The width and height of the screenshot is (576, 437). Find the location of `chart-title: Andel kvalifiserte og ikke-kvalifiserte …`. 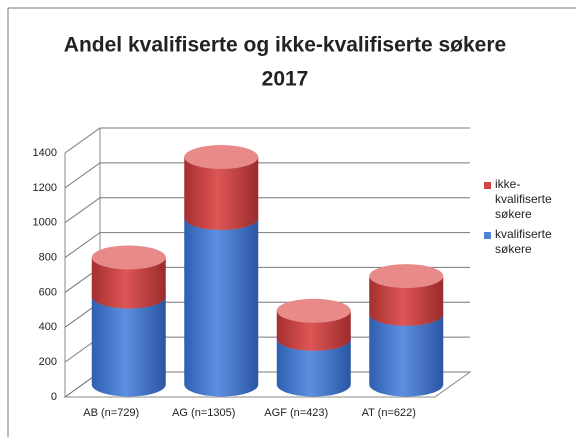

chart-title: Andel kvalifiserte og ikke-kvalifiserte … is located at coordinates (285, 45).